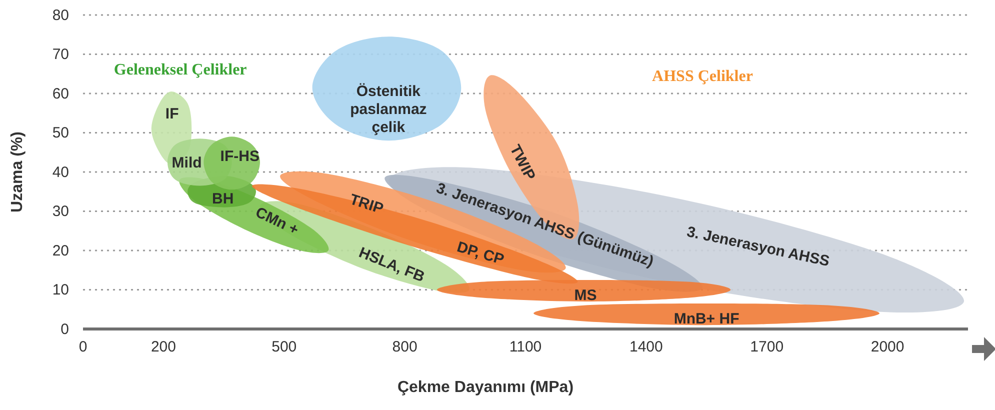 The height and width of the screenshot is (410, 995). What do you see at coordinates (525, 347) in the screenshot?
I see `x-tick-label: 1100` at bounding box center [525, 347].